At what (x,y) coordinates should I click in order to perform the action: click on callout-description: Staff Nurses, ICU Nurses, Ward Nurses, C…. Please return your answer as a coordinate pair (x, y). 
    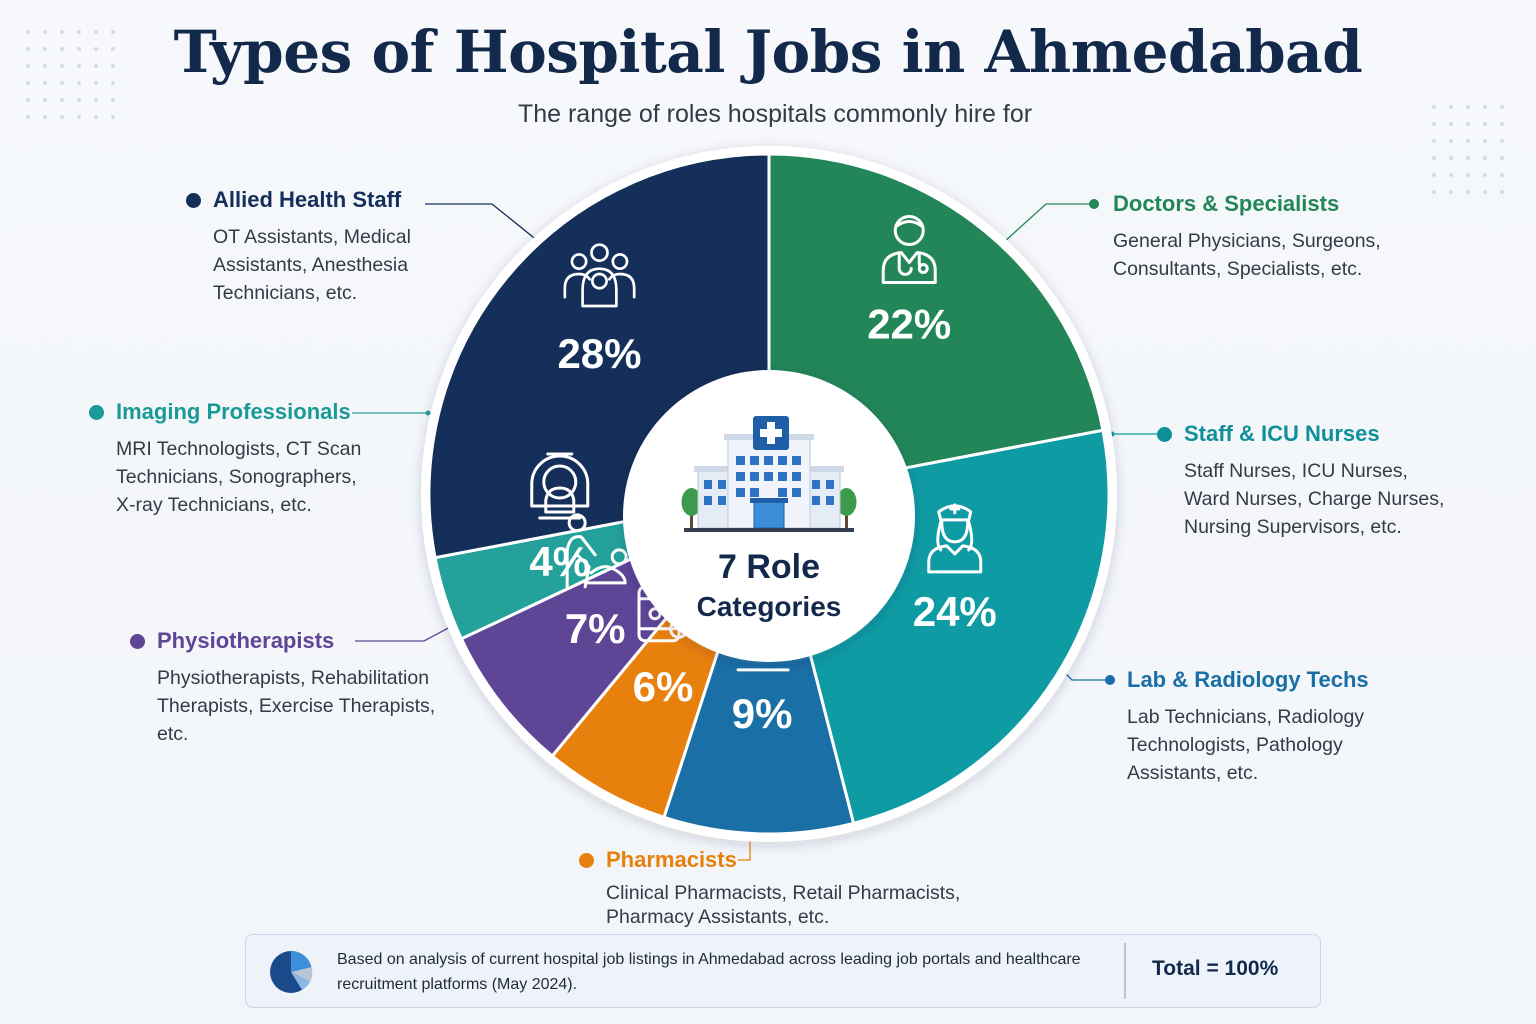
    Looking at the image, I should click on (1340, 499).